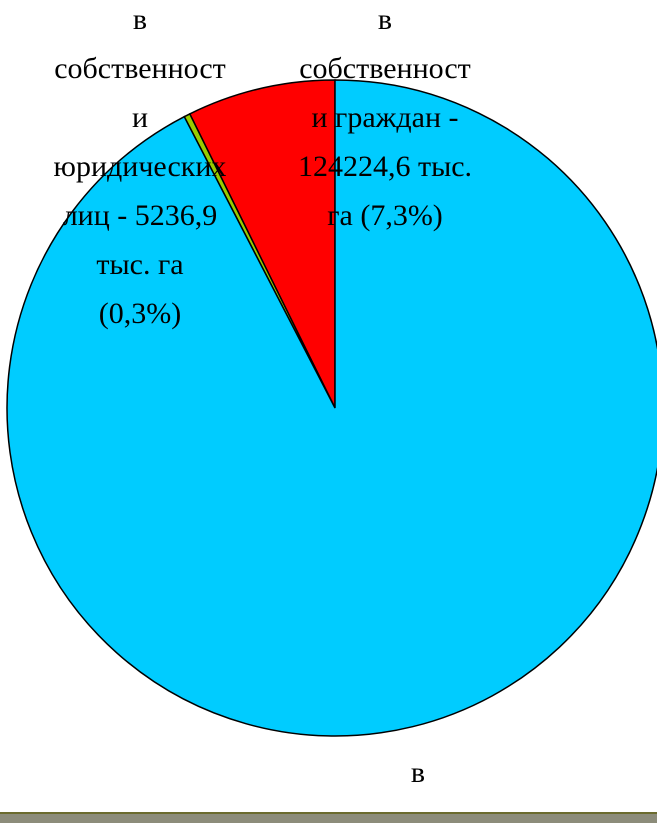  What do you see at coordinates (140, 313) in the screenshot?
I see `slice-label: (0,3%)` at bounding box center [140, 313].